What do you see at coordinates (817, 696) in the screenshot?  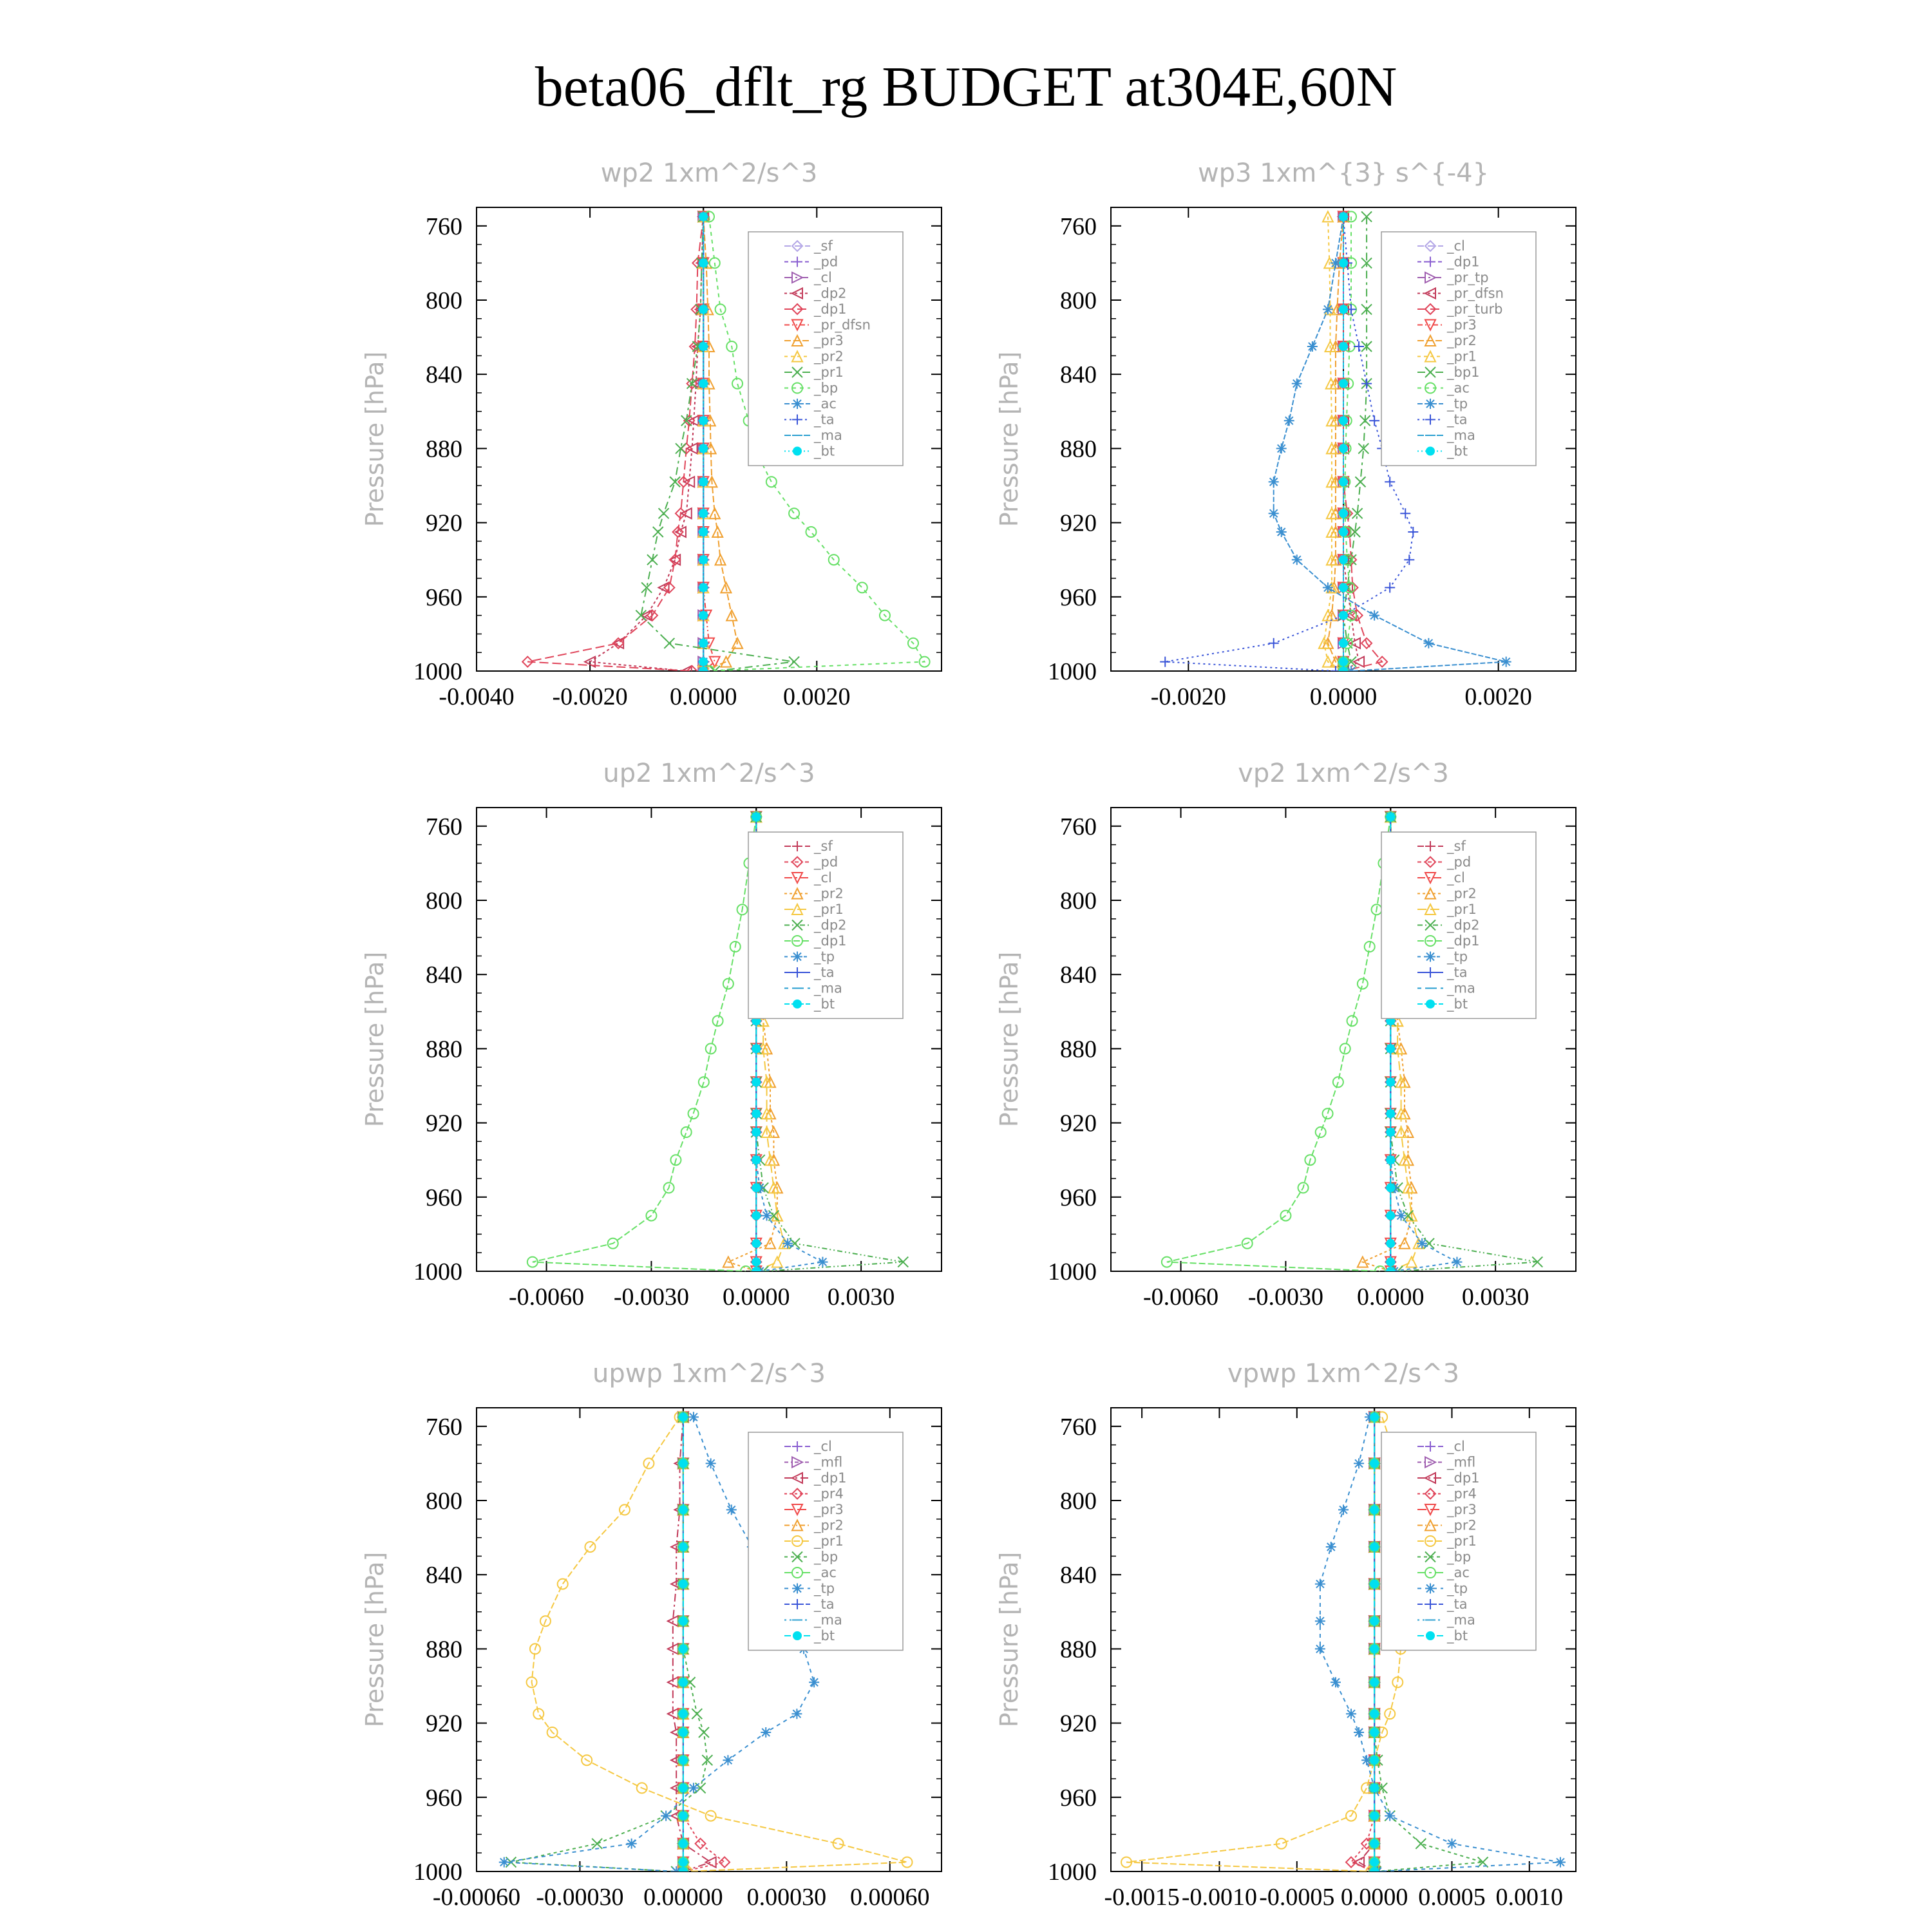 I see `x-tick-label: 0.0020` at bounding box center [817, 696].